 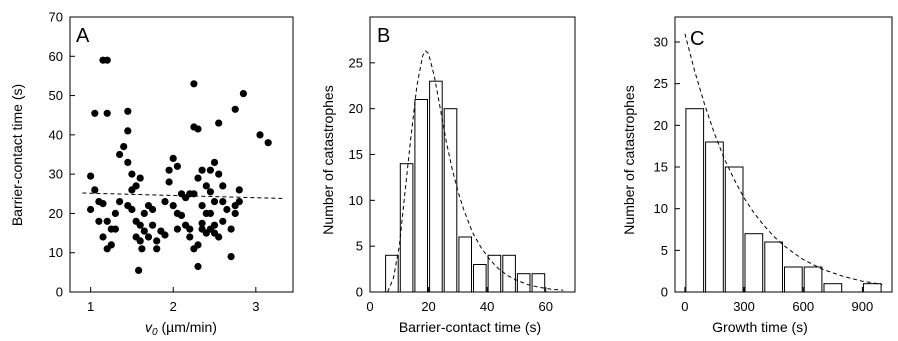 What do you see at coordinates (664, 292) in the screenshot?
I see `panel-c-y-tick-label: 0` at bounding box center [664, 292].